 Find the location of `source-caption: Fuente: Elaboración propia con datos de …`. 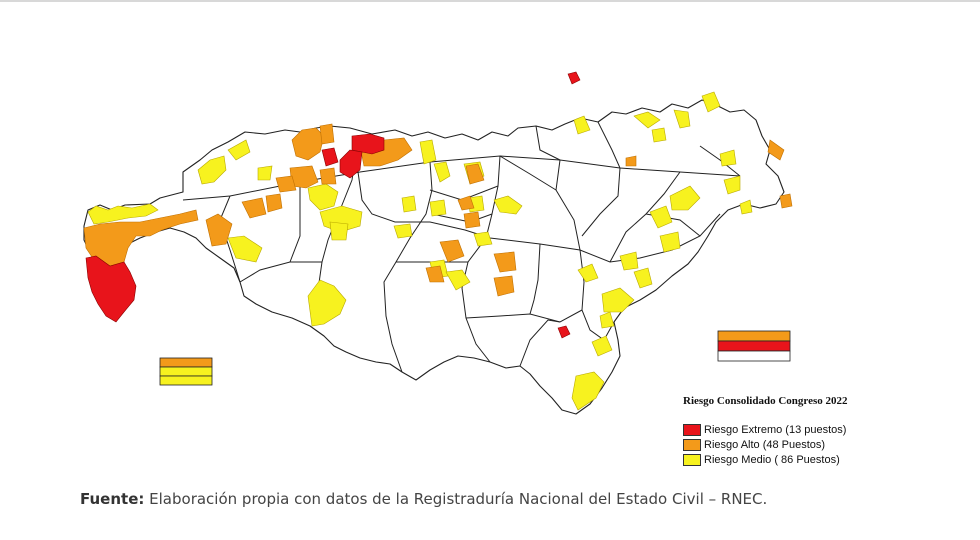

source-caption: Fuente: Elaboración propia con datos de … is located at coordinates (423, 499).